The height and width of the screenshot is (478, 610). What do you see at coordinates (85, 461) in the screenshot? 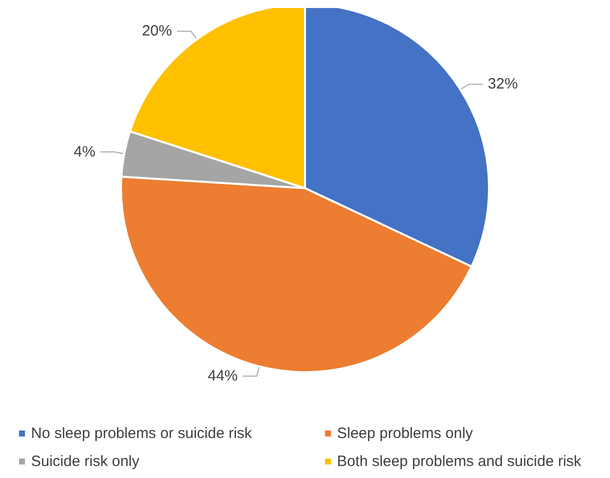
I see `legend-label: Suicide risk only` at bounding box center [85, 461].